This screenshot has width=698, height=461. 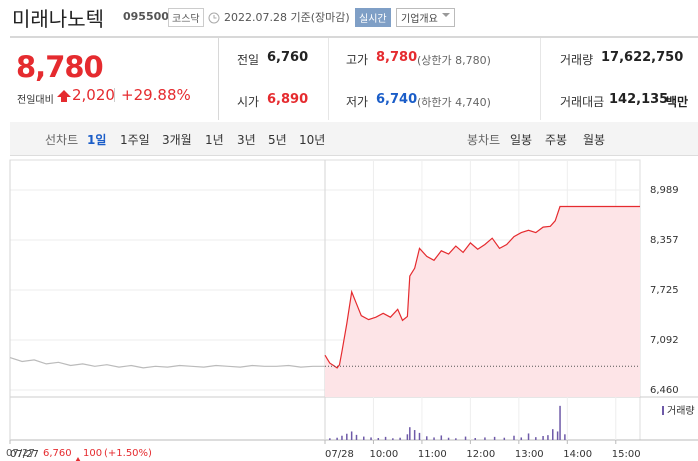 I want to click on x-tick-label: 10:00, so click(x=383, y=454).